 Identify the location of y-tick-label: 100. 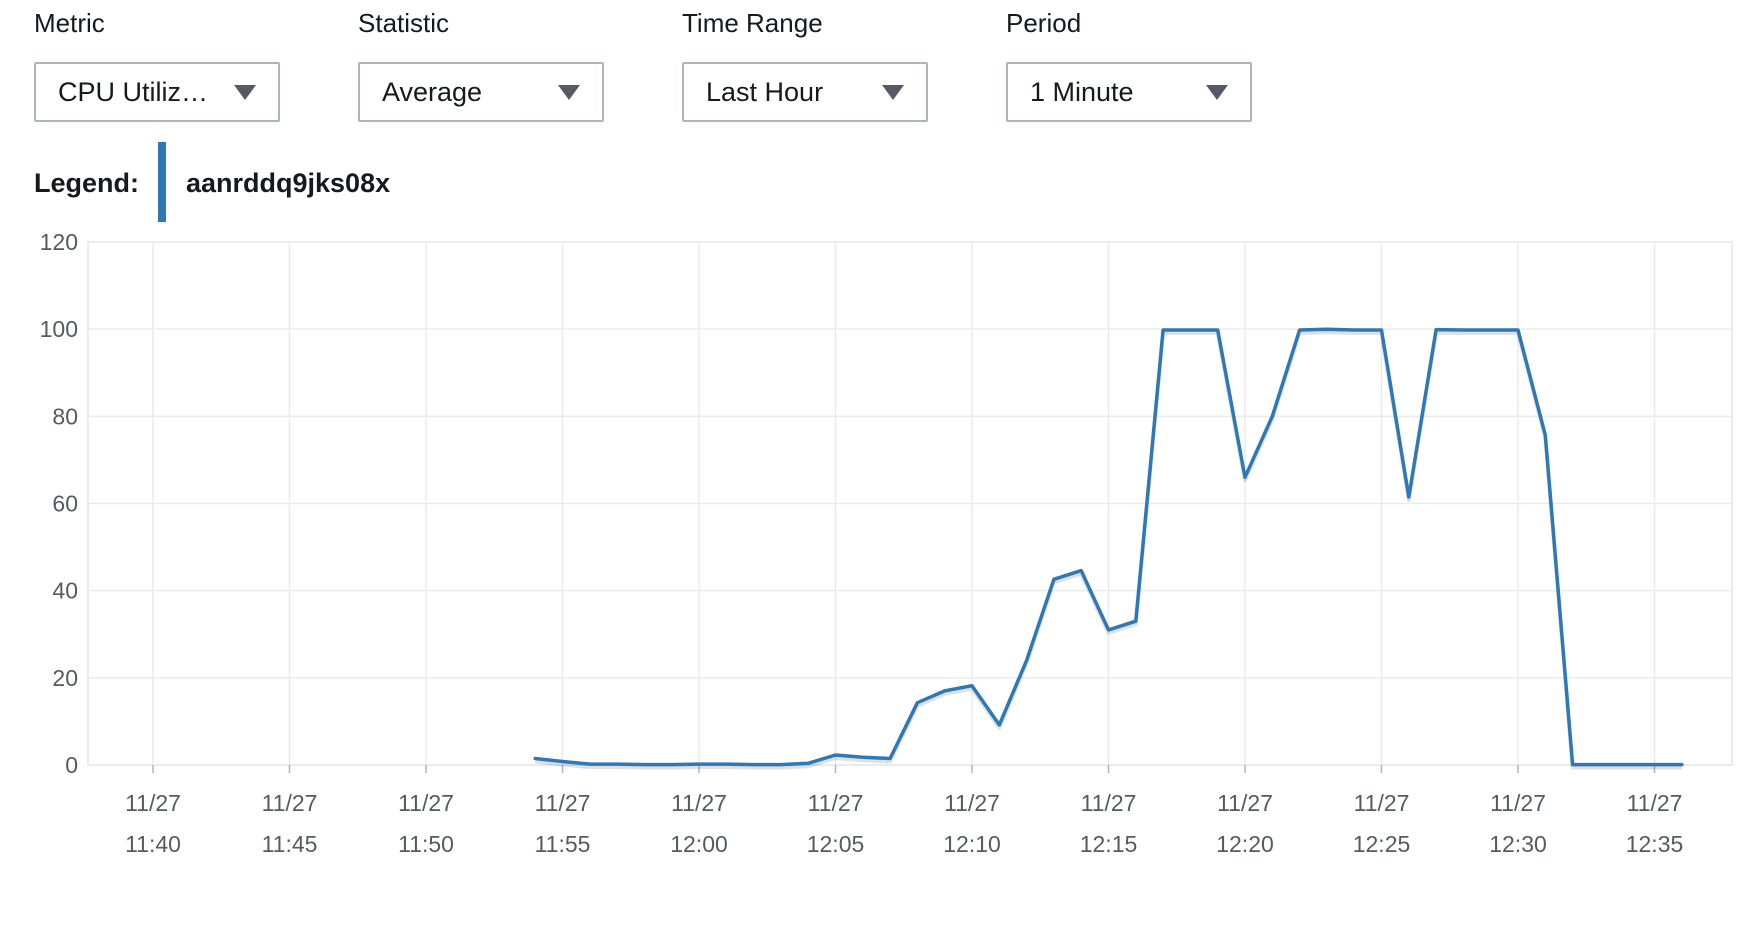
(59, 329).